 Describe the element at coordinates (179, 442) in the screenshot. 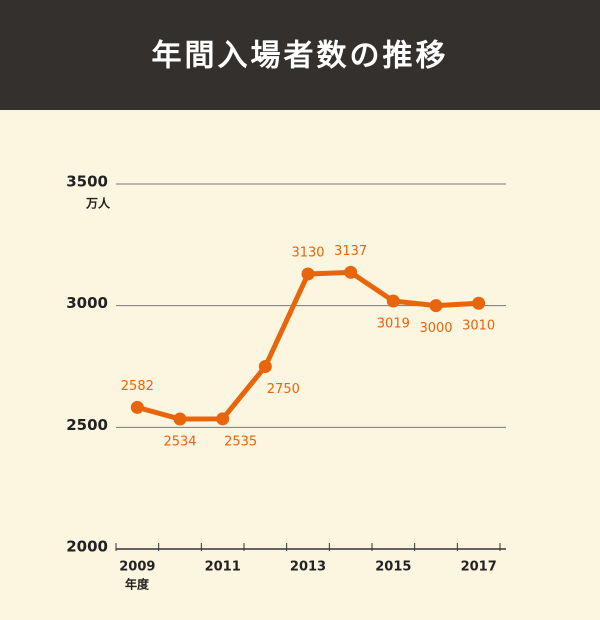

I see `value-label: 2534` at that location.